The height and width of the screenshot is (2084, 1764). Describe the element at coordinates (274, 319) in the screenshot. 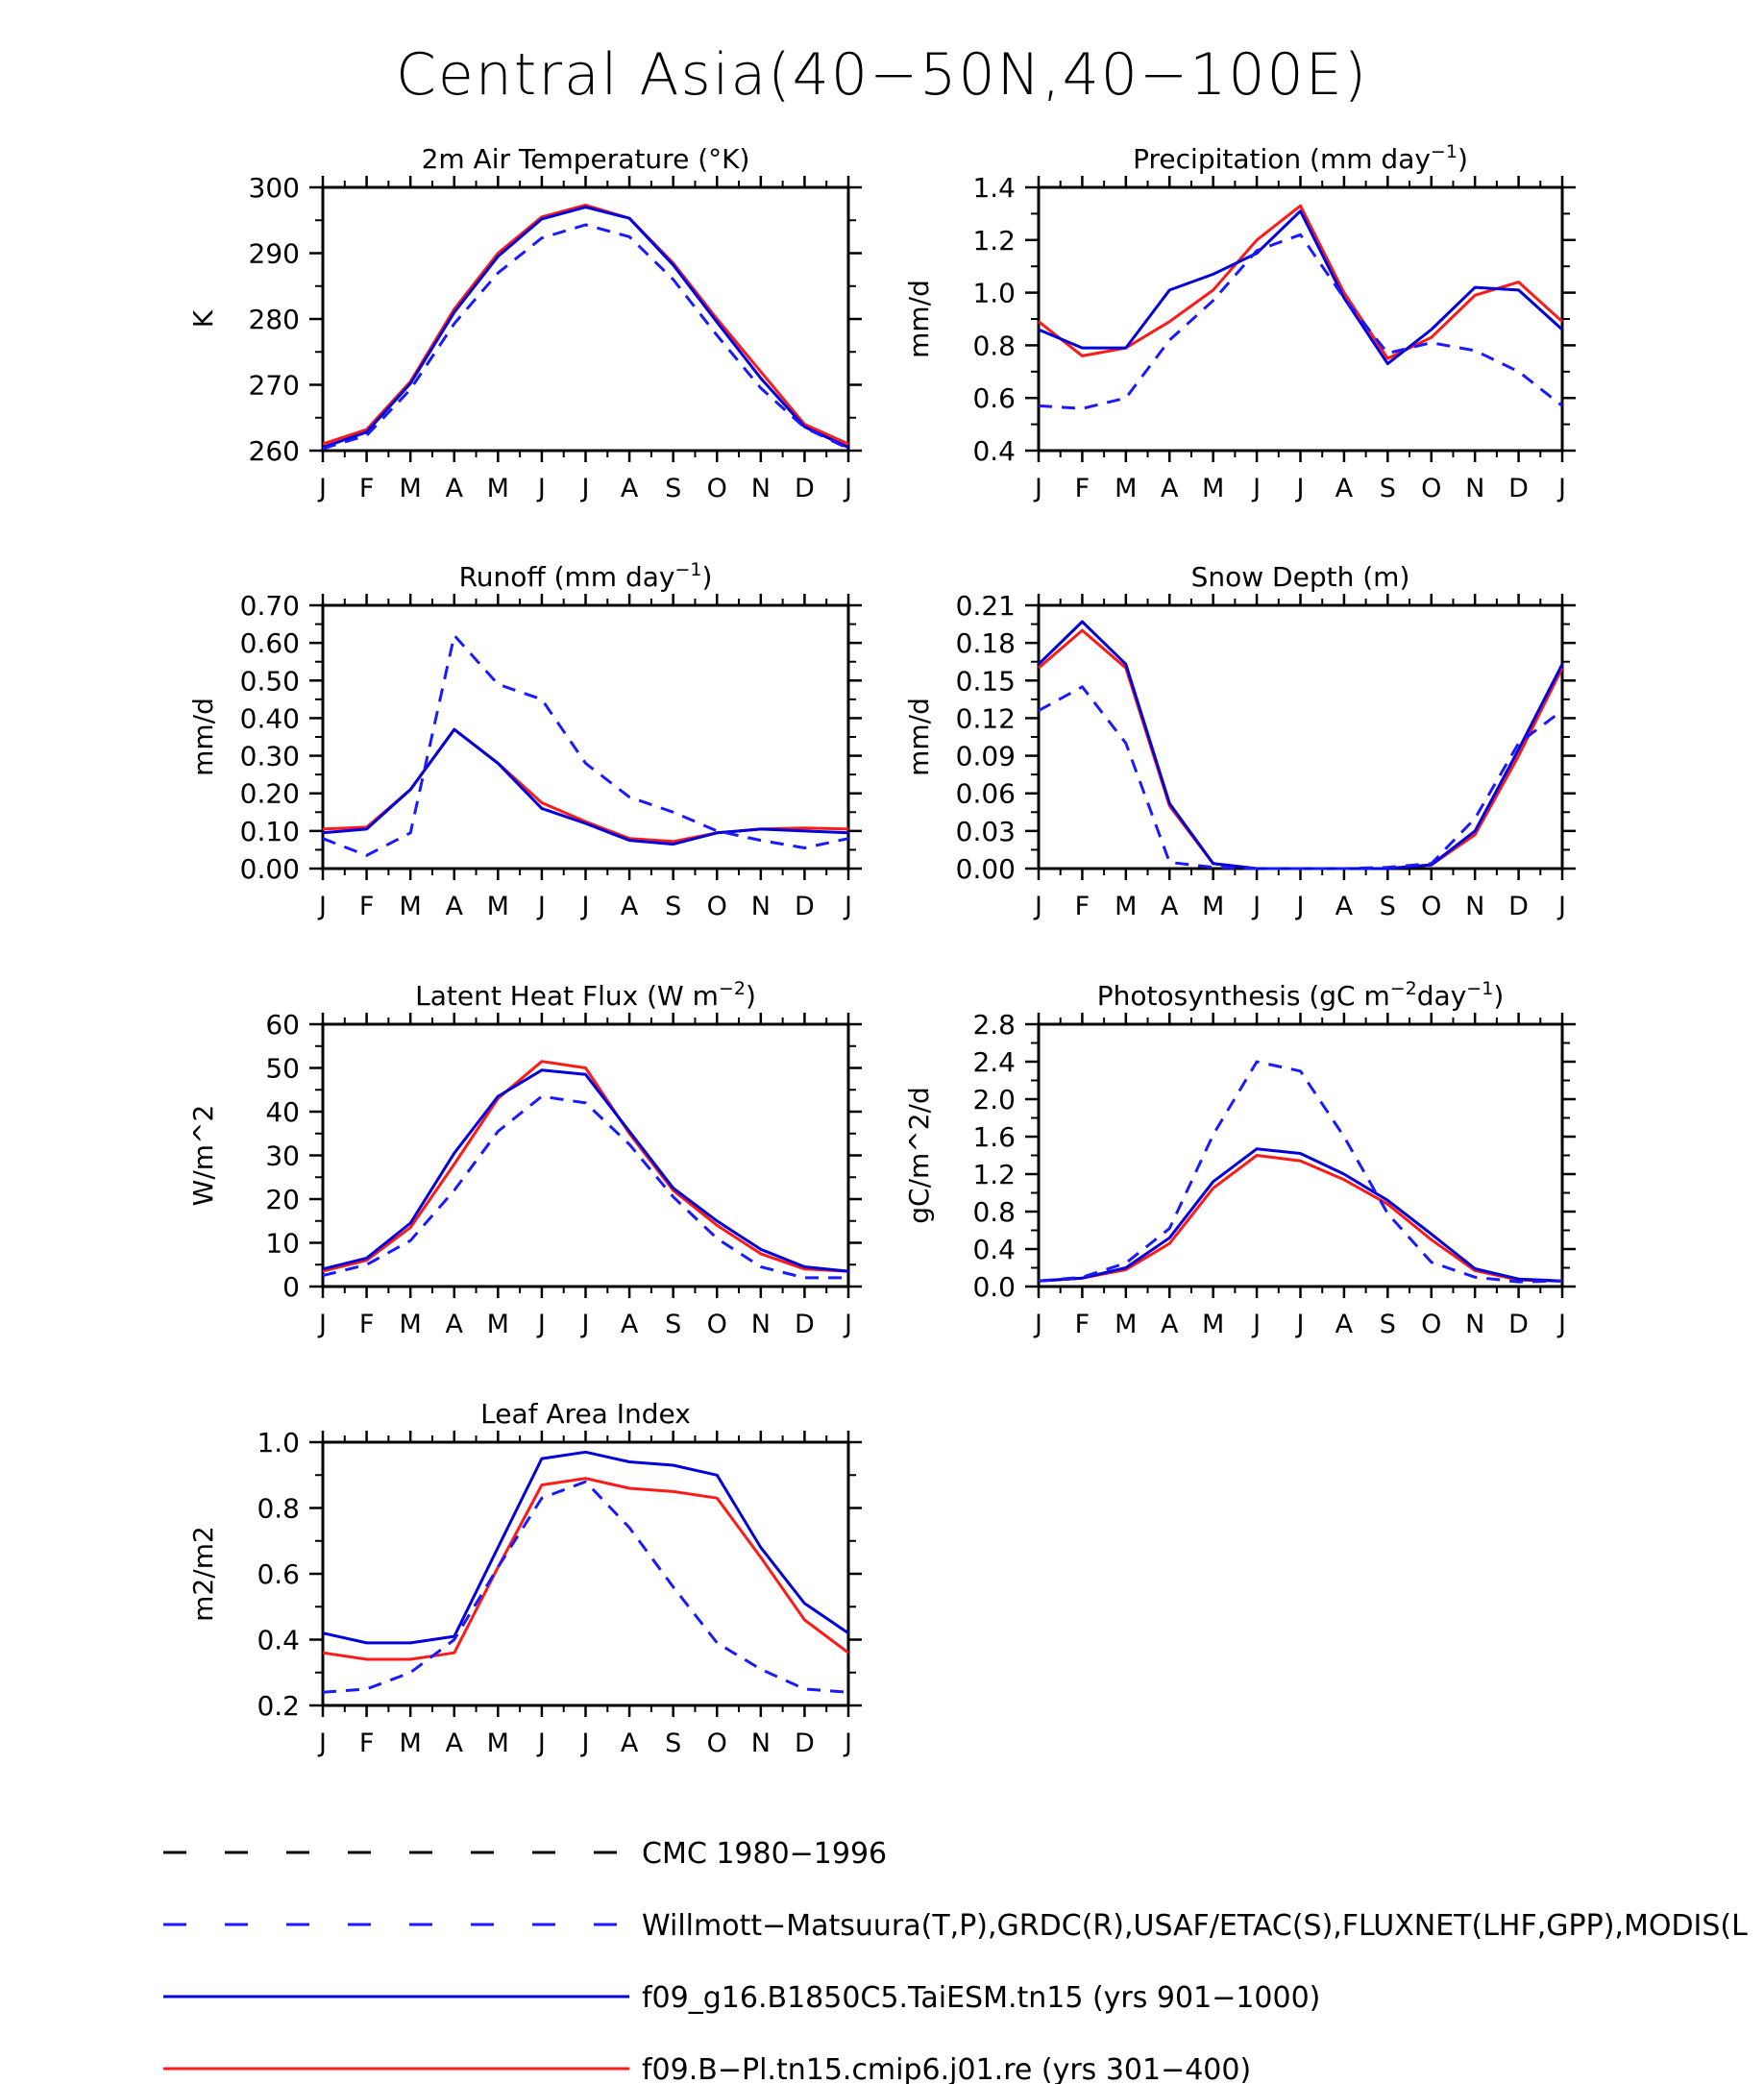

I see `y-tick-label: 280` at that location.